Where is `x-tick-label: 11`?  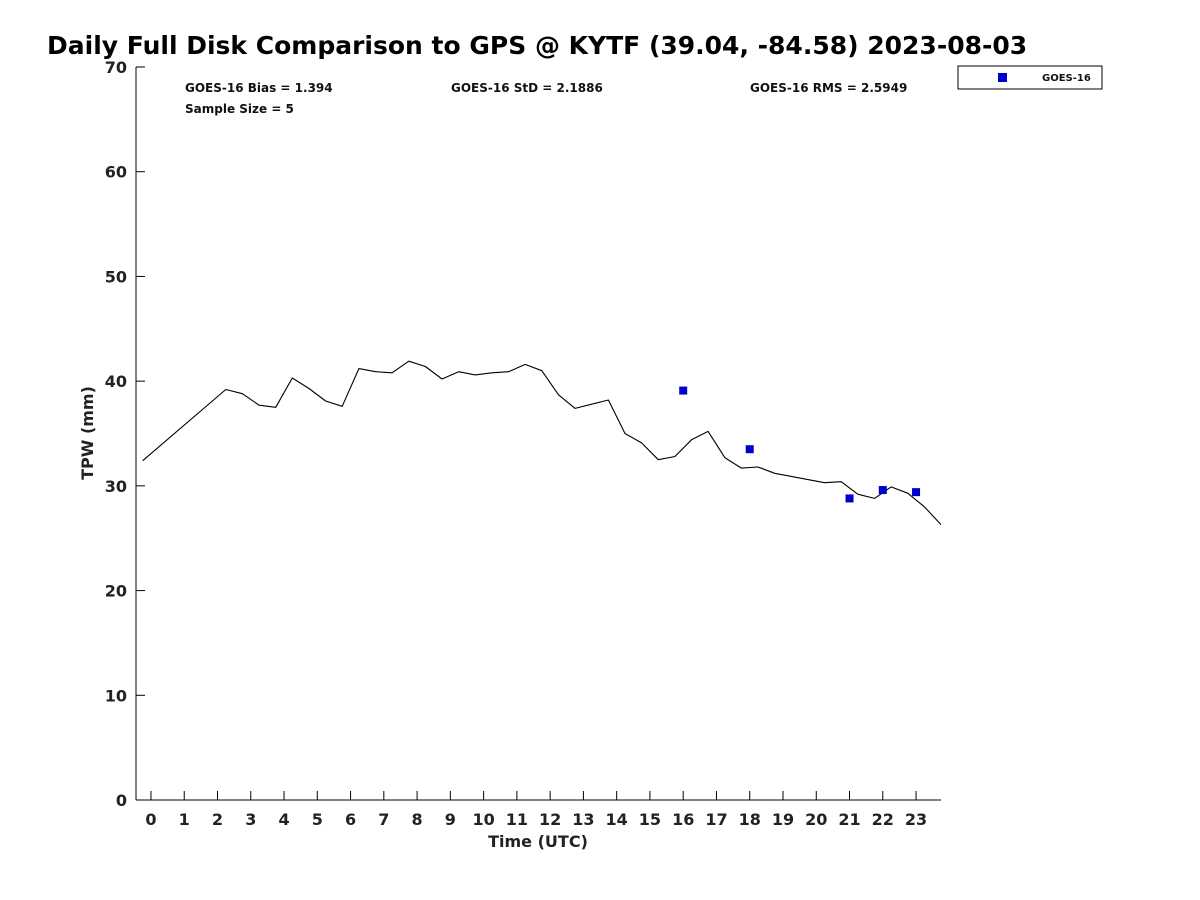
x-tick-label: 11 is located at coordinates (517, 819).